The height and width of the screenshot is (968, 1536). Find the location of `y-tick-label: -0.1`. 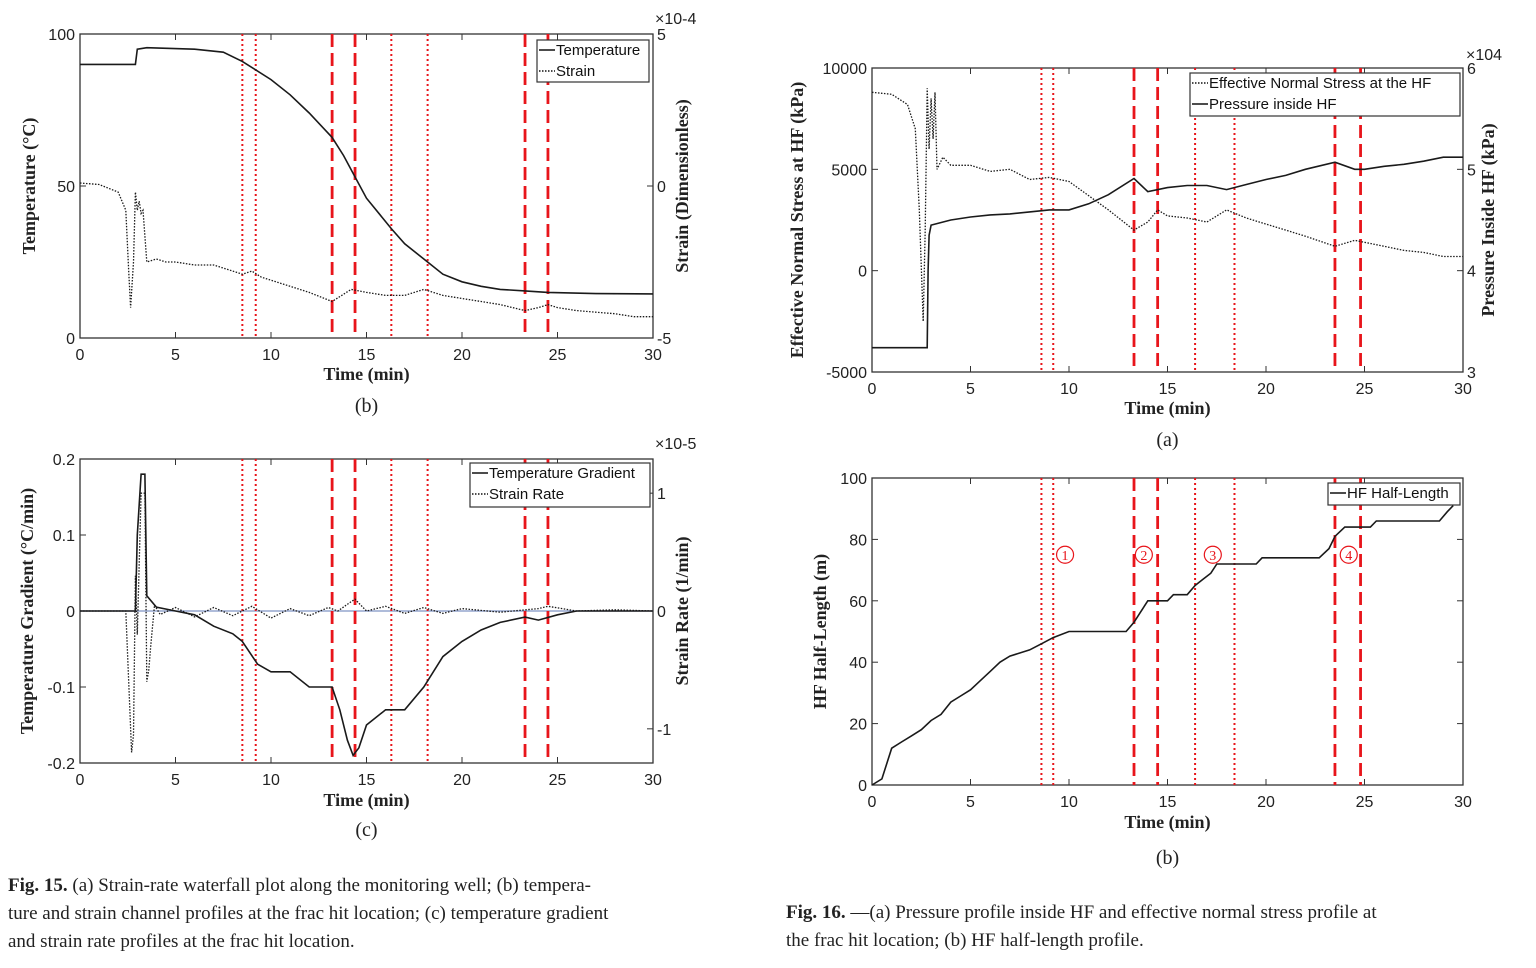

y-tick-label: -0.1 is located at coordinates (61, 688).